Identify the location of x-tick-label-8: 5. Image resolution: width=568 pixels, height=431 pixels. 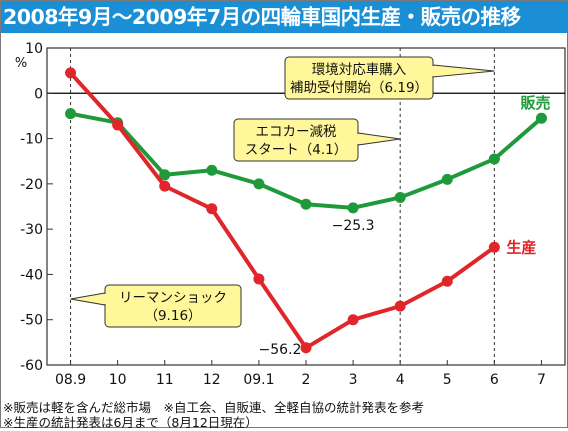
(447, 380).